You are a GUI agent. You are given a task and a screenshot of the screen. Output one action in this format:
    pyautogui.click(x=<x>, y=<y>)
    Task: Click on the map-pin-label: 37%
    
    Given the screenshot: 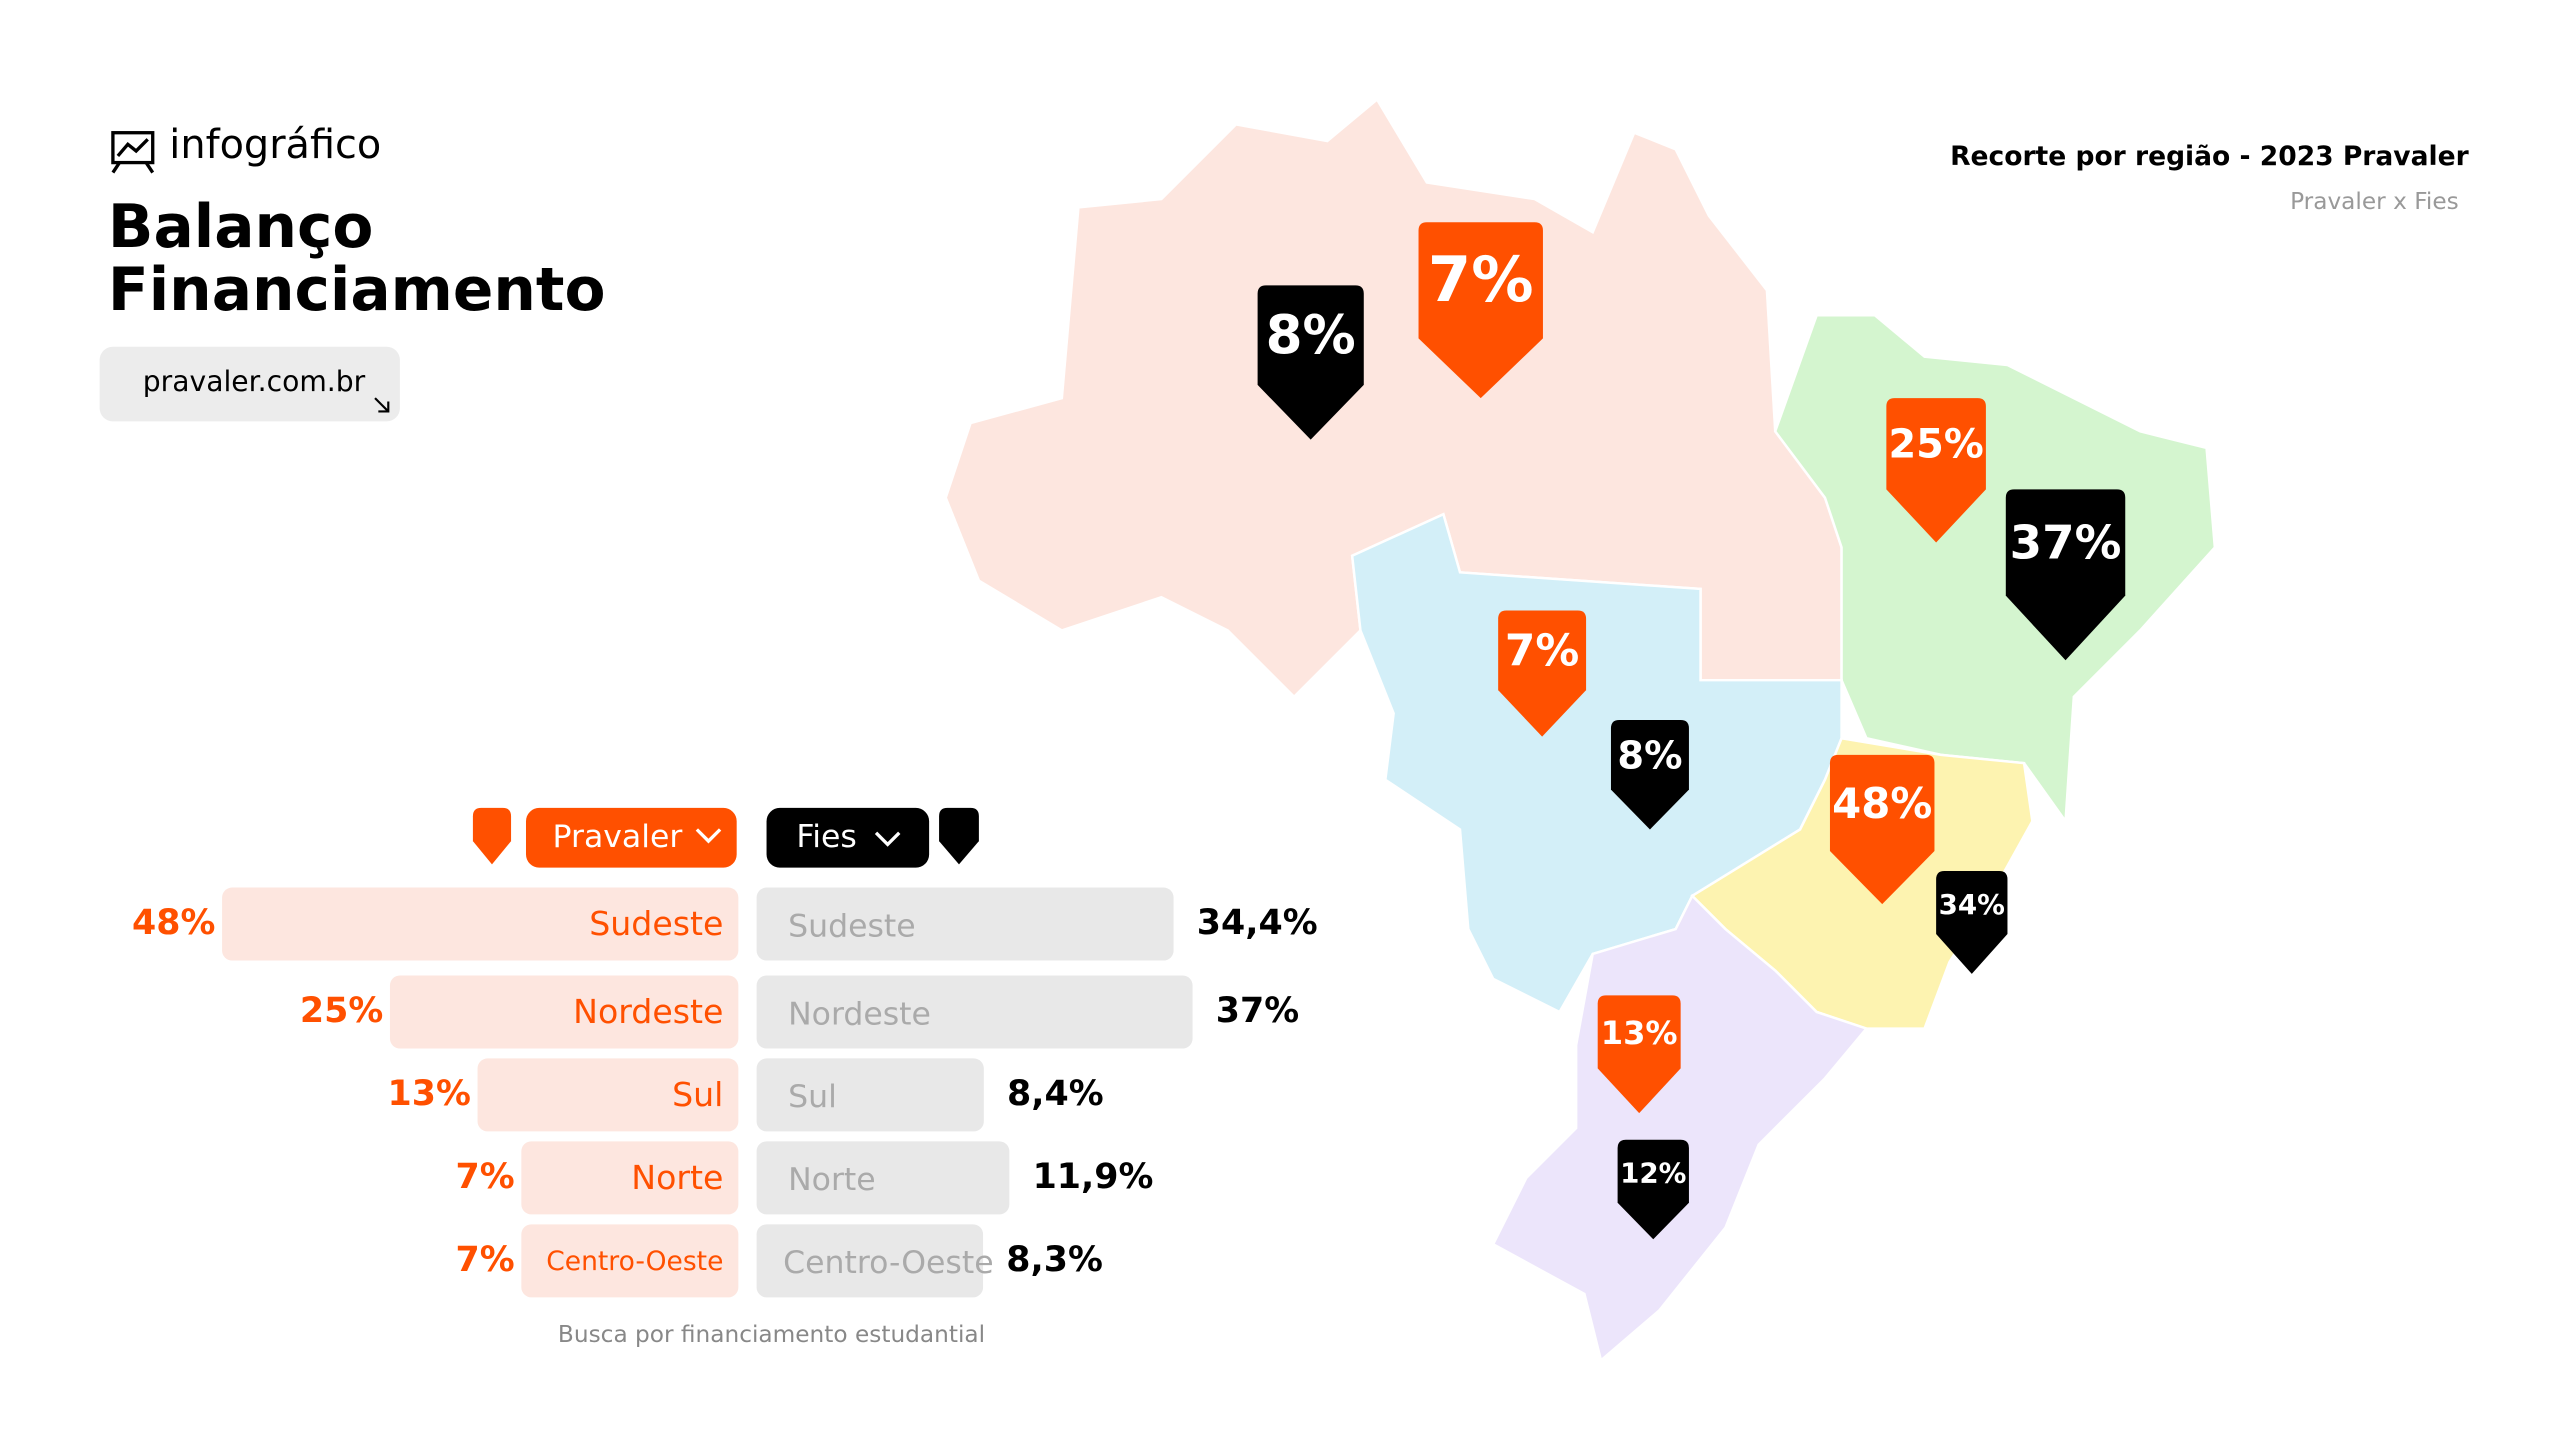 What is the action you would take?
    pyautogui.click(x=2066, y=543)
    